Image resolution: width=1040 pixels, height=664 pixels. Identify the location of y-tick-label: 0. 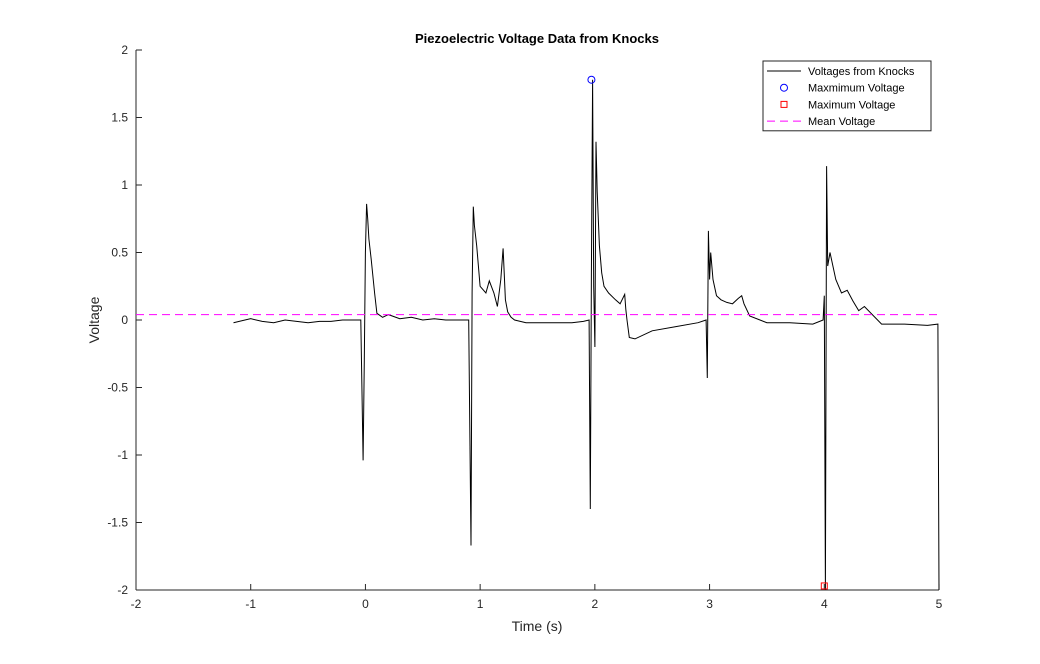
(124, 320).